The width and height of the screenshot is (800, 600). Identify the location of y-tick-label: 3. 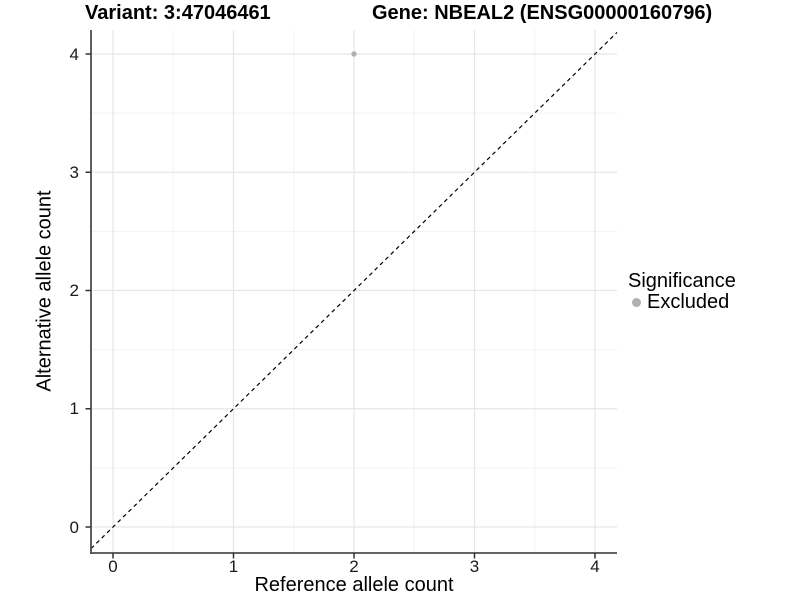
(74, 172).